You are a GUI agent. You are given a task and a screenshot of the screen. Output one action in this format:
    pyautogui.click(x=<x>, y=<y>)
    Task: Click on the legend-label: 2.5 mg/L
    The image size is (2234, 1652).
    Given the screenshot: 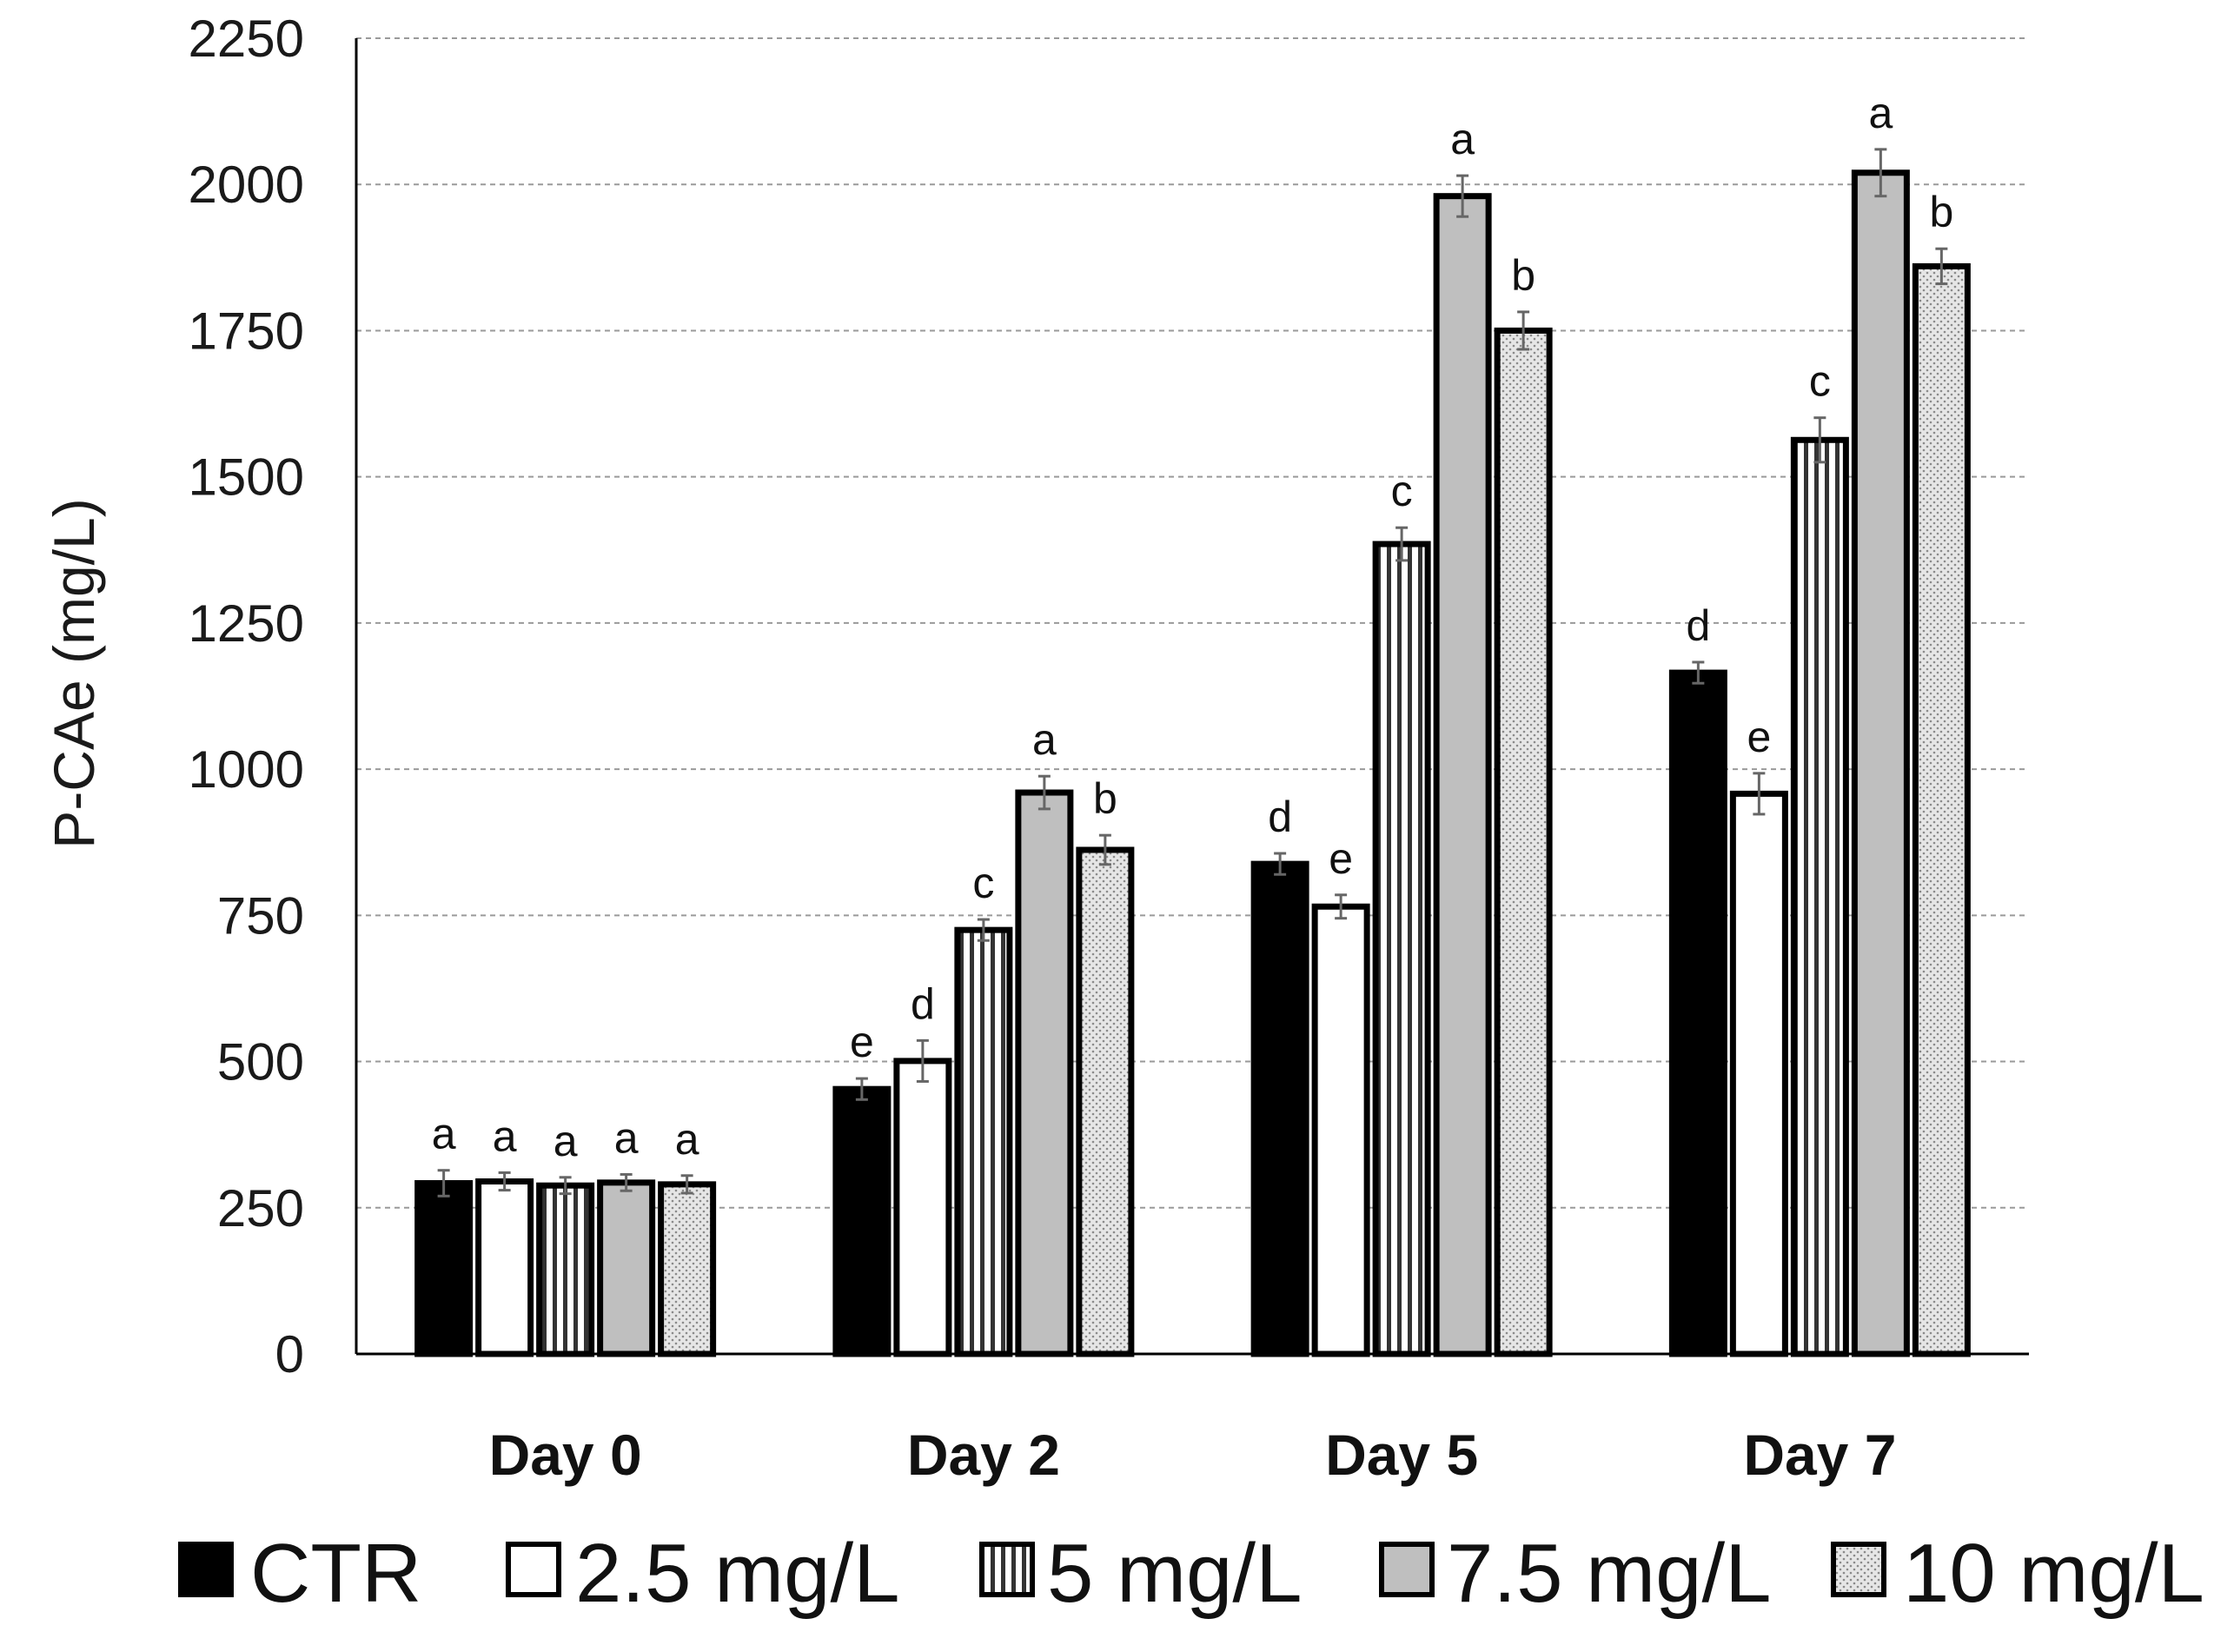 What is the action you would take?
    pyautogui.click(x=738, y=1574)
    